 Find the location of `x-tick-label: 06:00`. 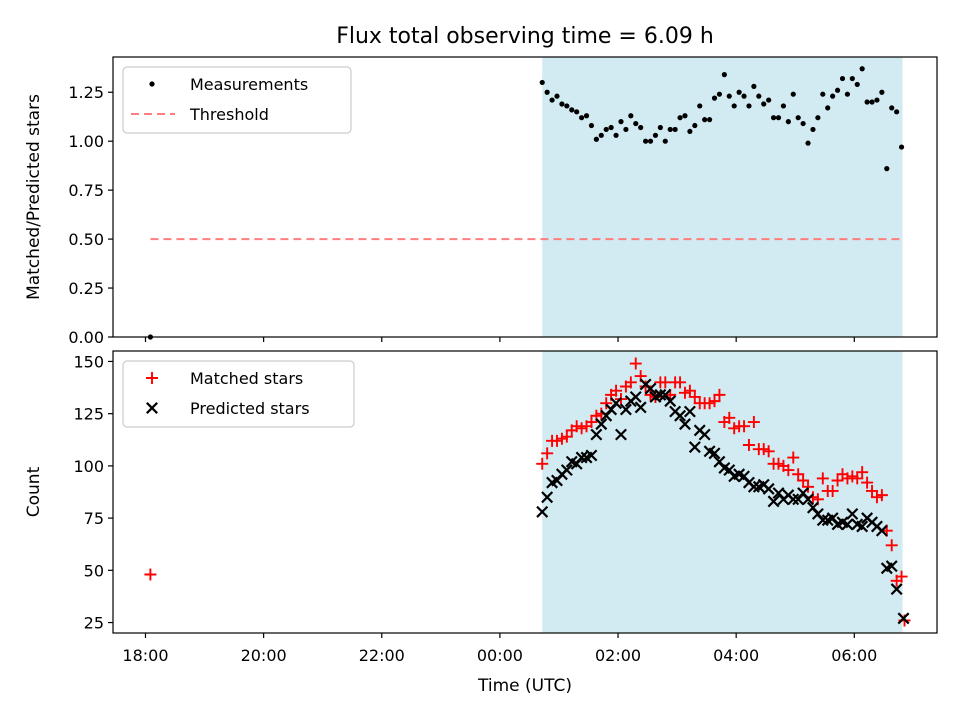

x-tick-label: 06:00 is located at coordinates (854, 655).